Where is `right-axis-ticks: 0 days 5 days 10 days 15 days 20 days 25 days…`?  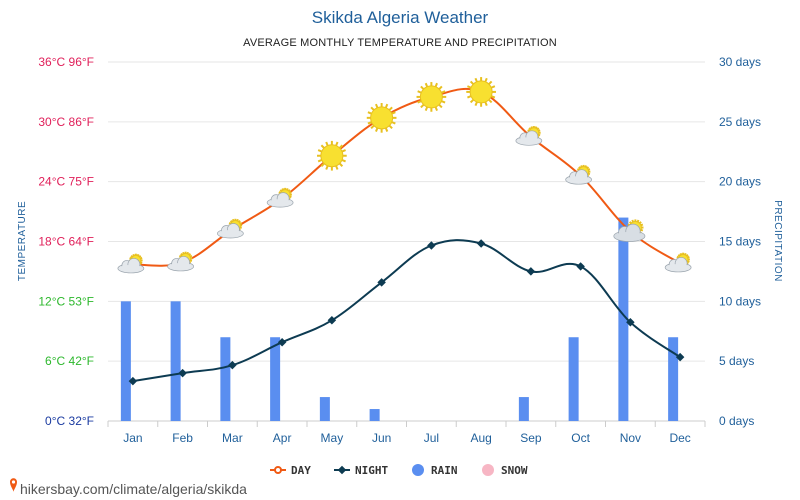
right-axis-ticks: 0 days 5 days 10 days 15 days 20 days 25 days… is located at coordinates (740, 241).